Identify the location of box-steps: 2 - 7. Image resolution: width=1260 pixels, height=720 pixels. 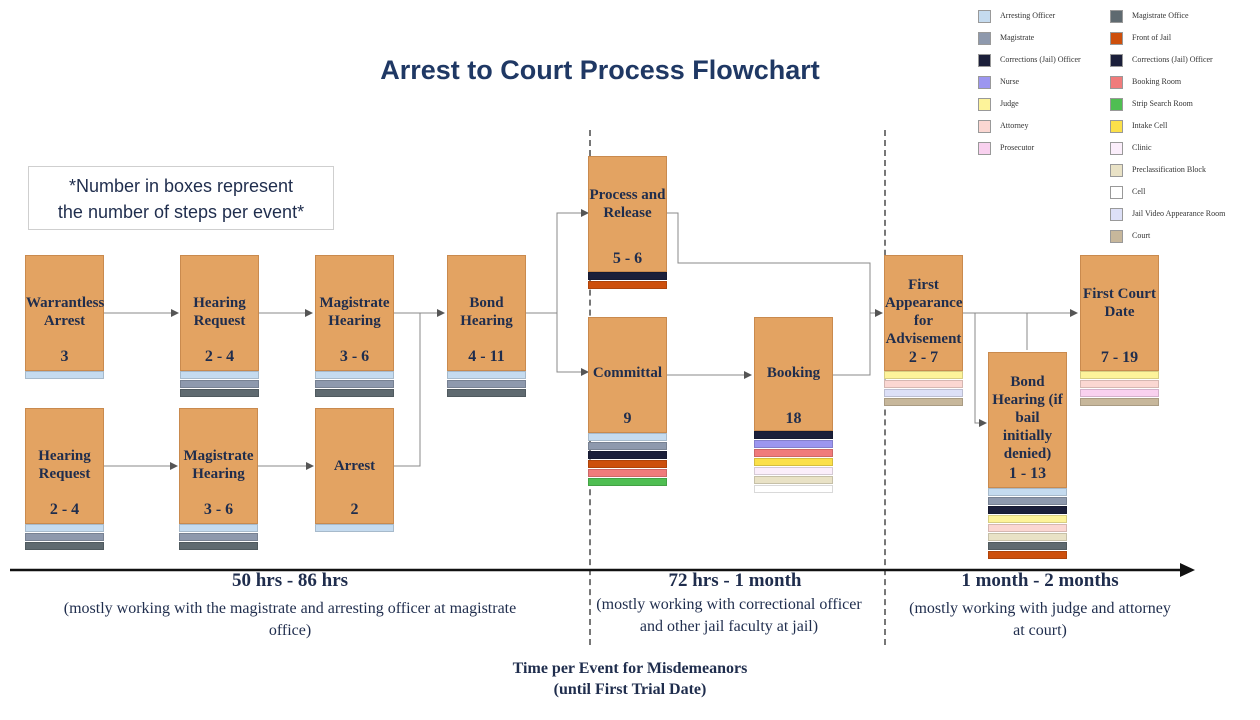
(923, 357).